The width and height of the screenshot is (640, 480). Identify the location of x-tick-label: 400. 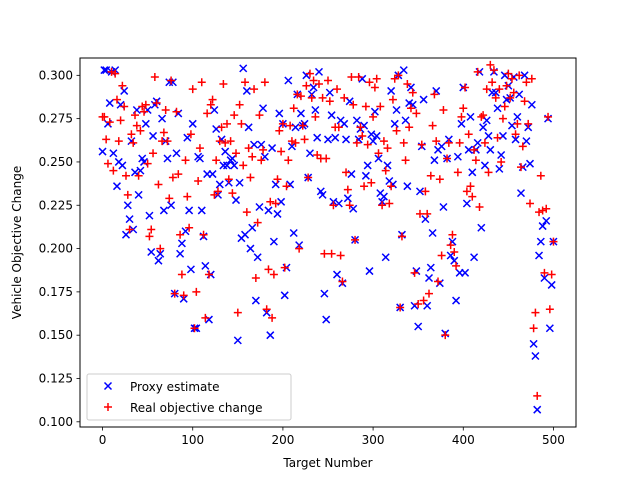
(463, 440).